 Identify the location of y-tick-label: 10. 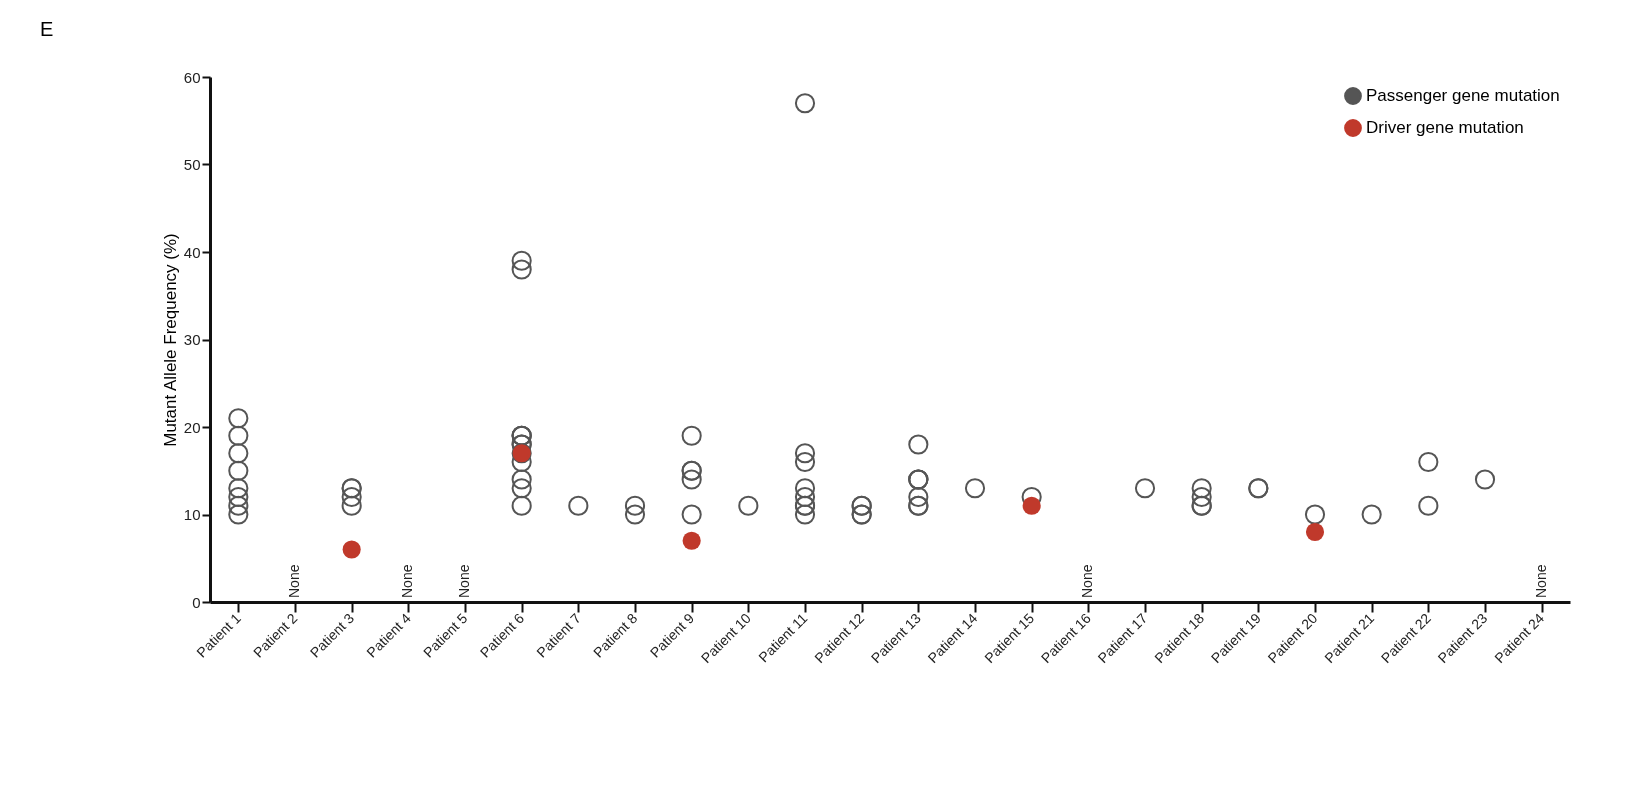
(192, 514).